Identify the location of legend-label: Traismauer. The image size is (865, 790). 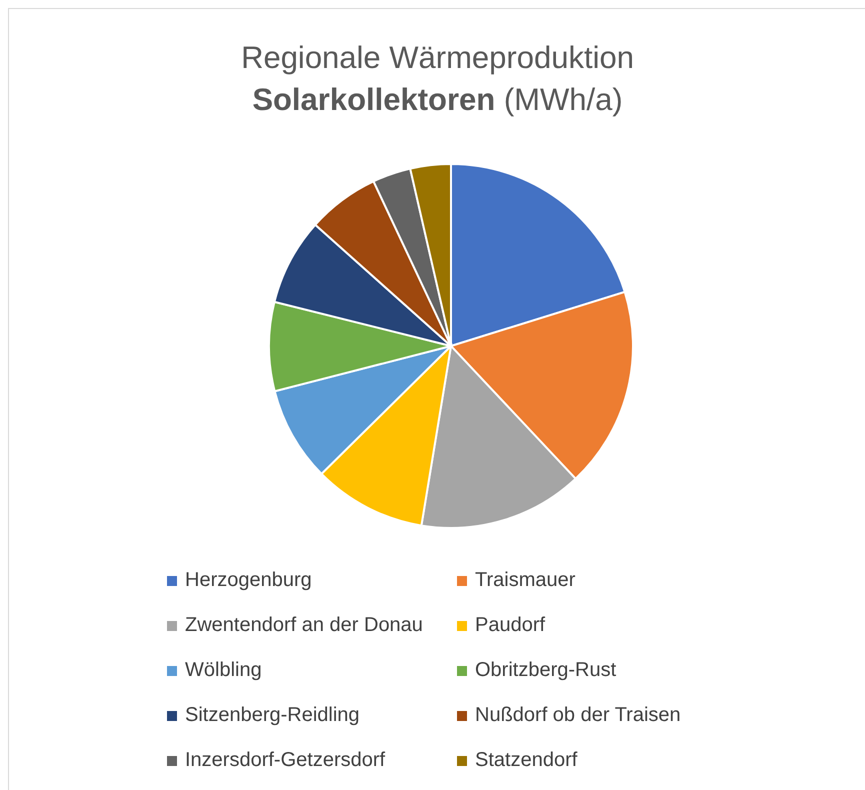
(525, 580).